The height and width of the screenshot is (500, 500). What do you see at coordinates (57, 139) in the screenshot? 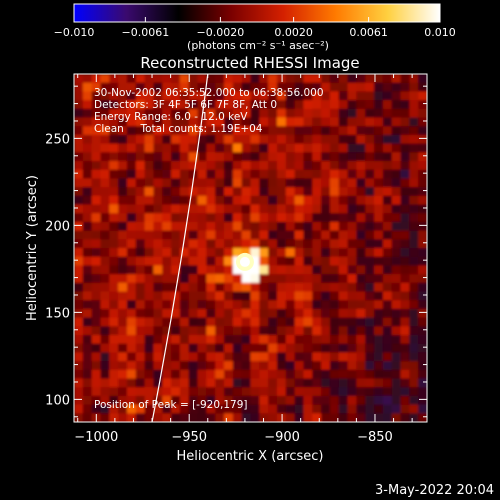
I see `y-tick-label: 250` at bounding box center [57, 139].